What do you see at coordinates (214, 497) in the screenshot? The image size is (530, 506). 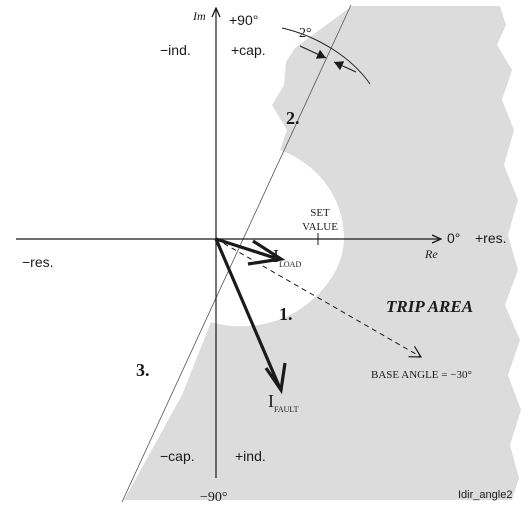 I see `minus-90-label: −90°` at bounding box center [214, 497].